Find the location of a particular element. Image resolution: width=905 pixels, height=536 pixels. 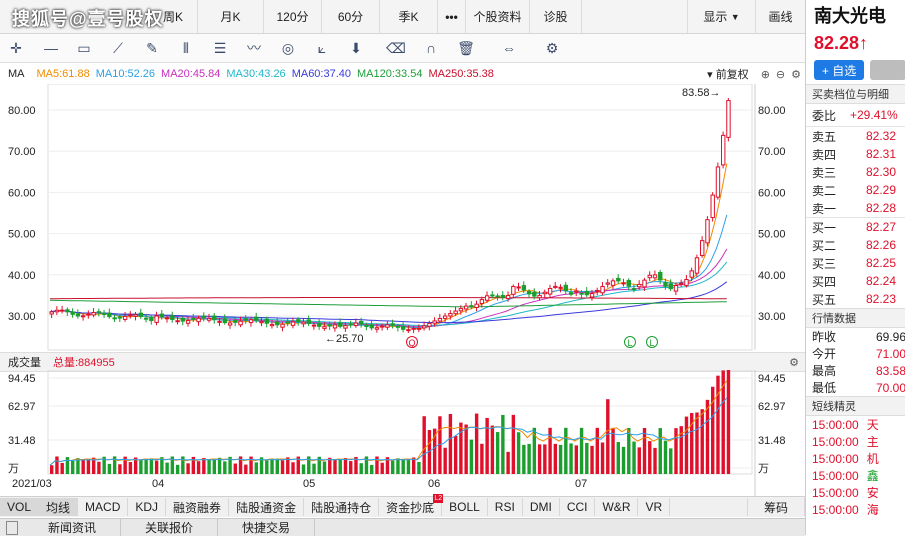

arrow-down-icon: ⬇ is located at coordinates (356, 47).